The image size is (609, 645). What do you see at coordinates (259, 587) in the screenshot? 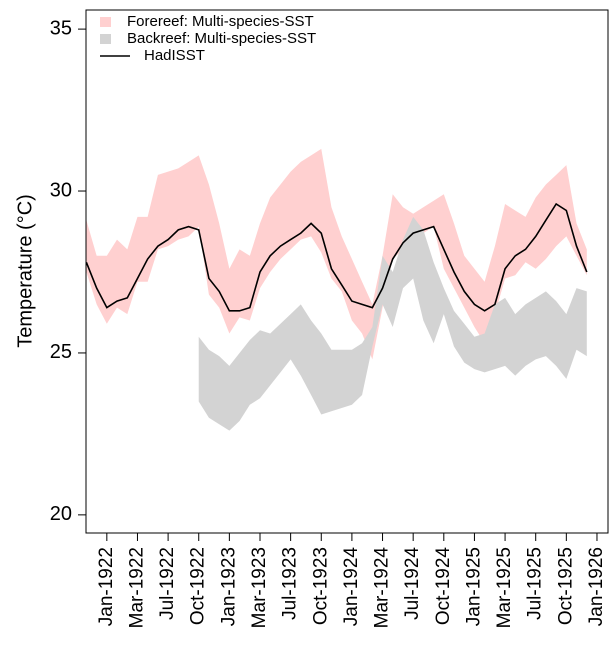
I see `x-tick-label: Mar-1923` at bounding box center [259, 587].